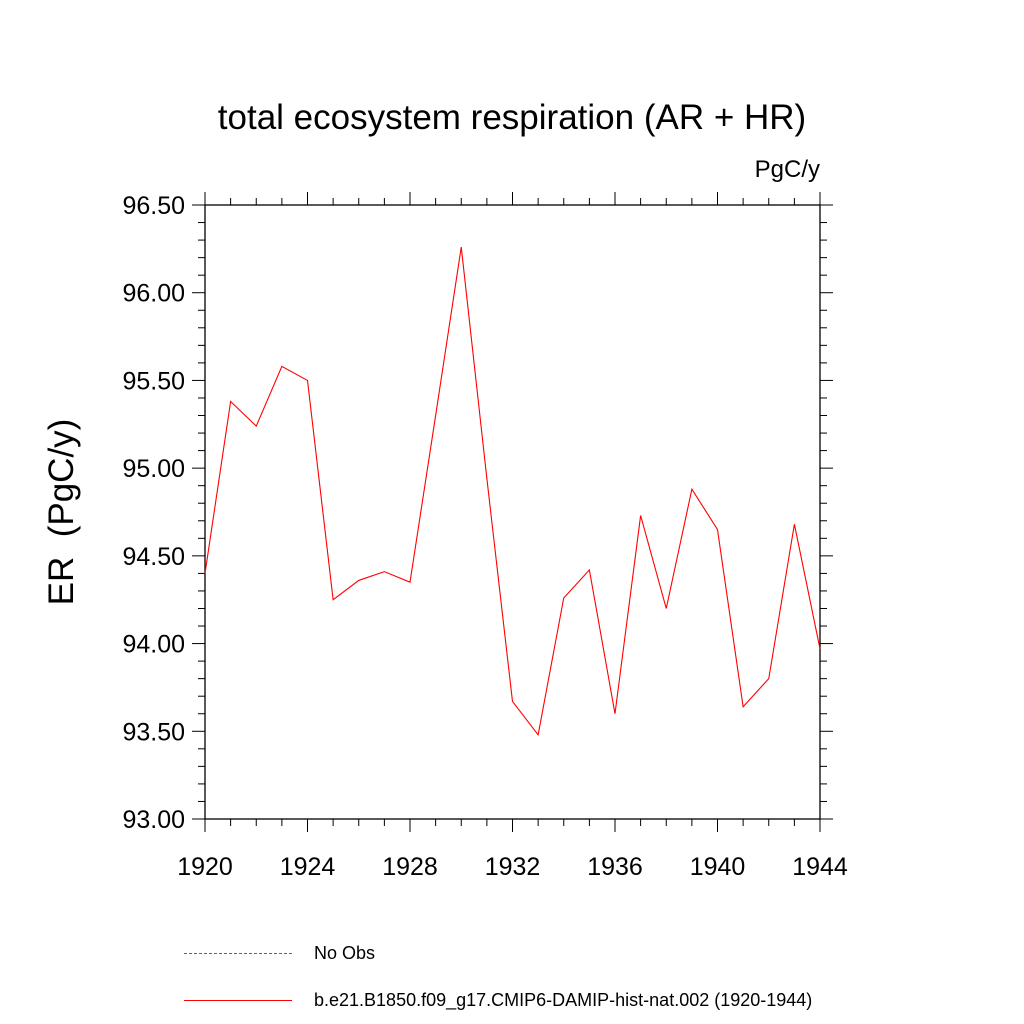  Describe the element at coordinates (153, 557) in the screenshot. I see `y-tick-label: 94.50` at that location.